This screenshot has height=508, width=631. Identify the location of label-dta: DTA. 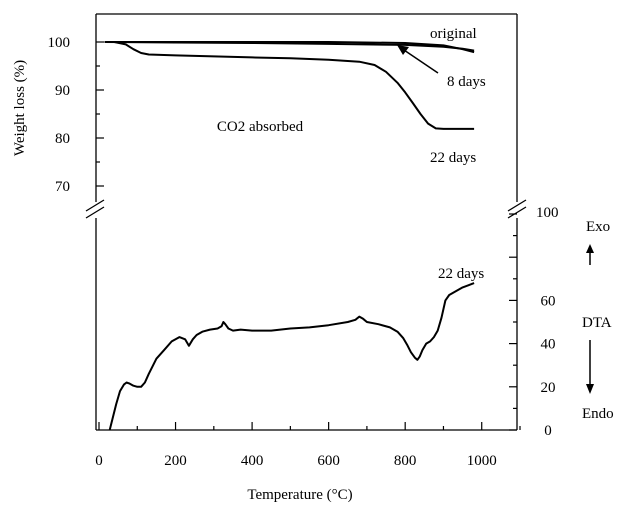
(597, 323).